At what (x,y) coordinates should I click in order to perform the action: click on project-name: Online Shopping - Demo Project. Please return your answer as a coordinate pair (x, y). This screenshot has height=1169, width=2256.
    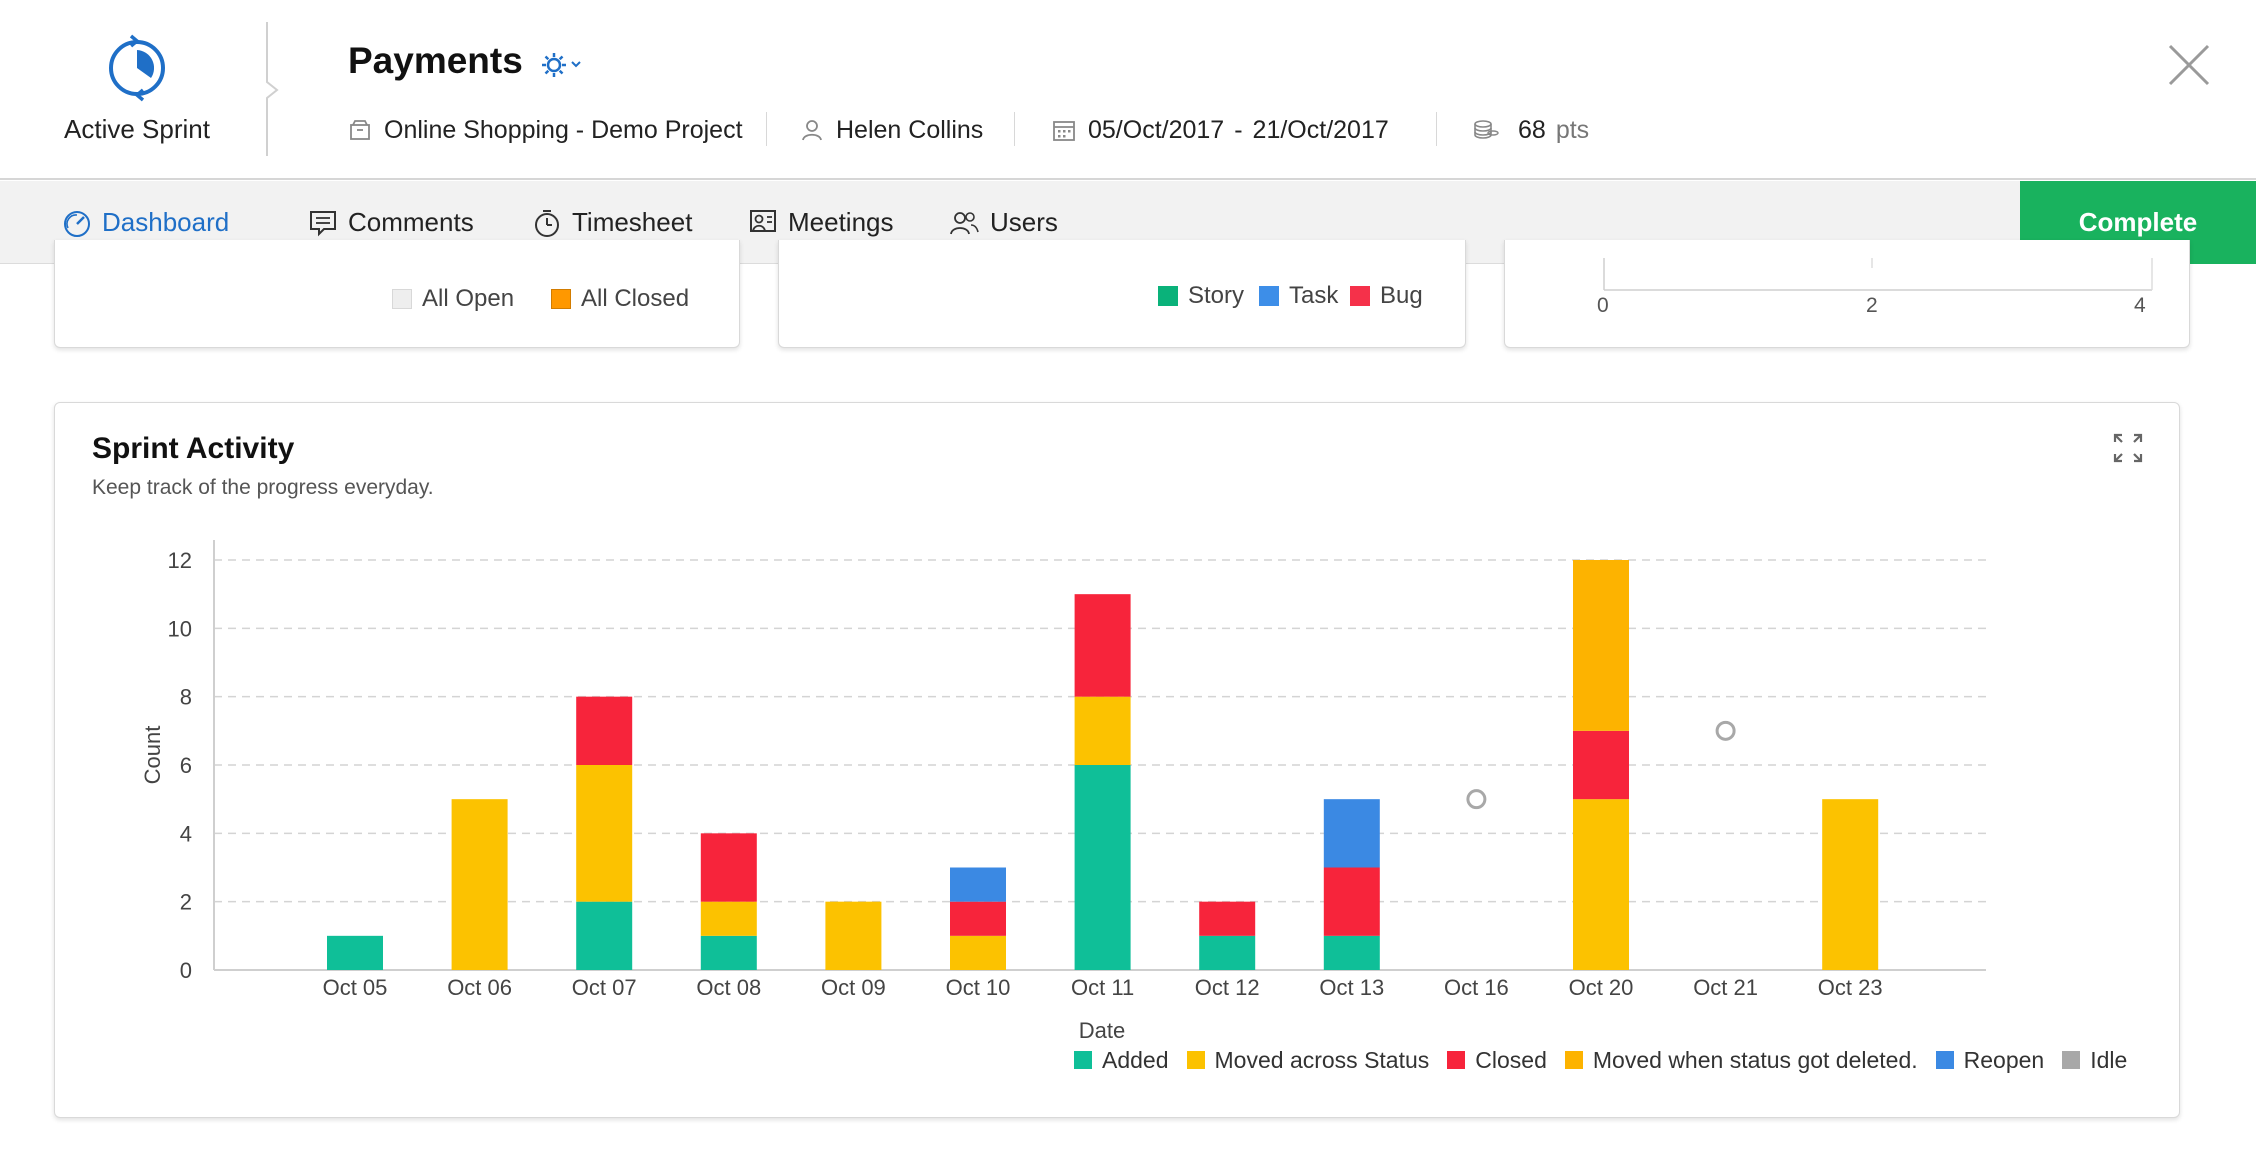
    Looking at the image, I should click on (563, 129).